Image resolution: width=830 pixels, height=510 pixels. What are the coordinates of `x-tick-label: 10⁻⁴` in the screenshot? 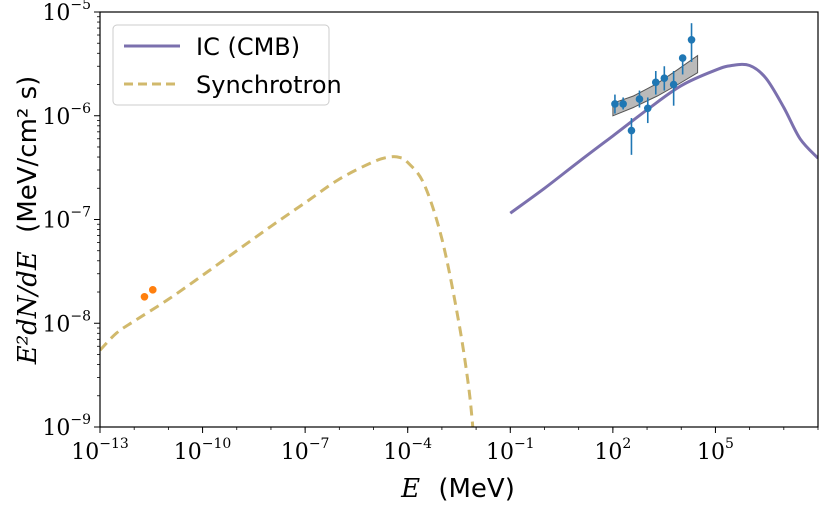 It's located at (407, 450).